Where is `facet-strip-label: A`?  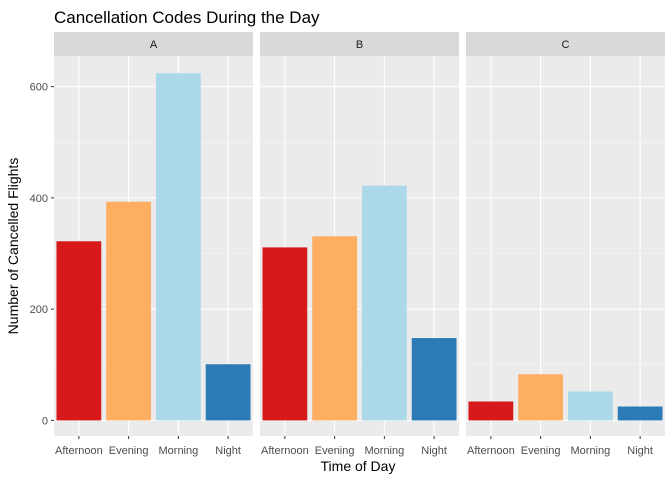
facet-strip-label: A is located at coordinates (154, 45).